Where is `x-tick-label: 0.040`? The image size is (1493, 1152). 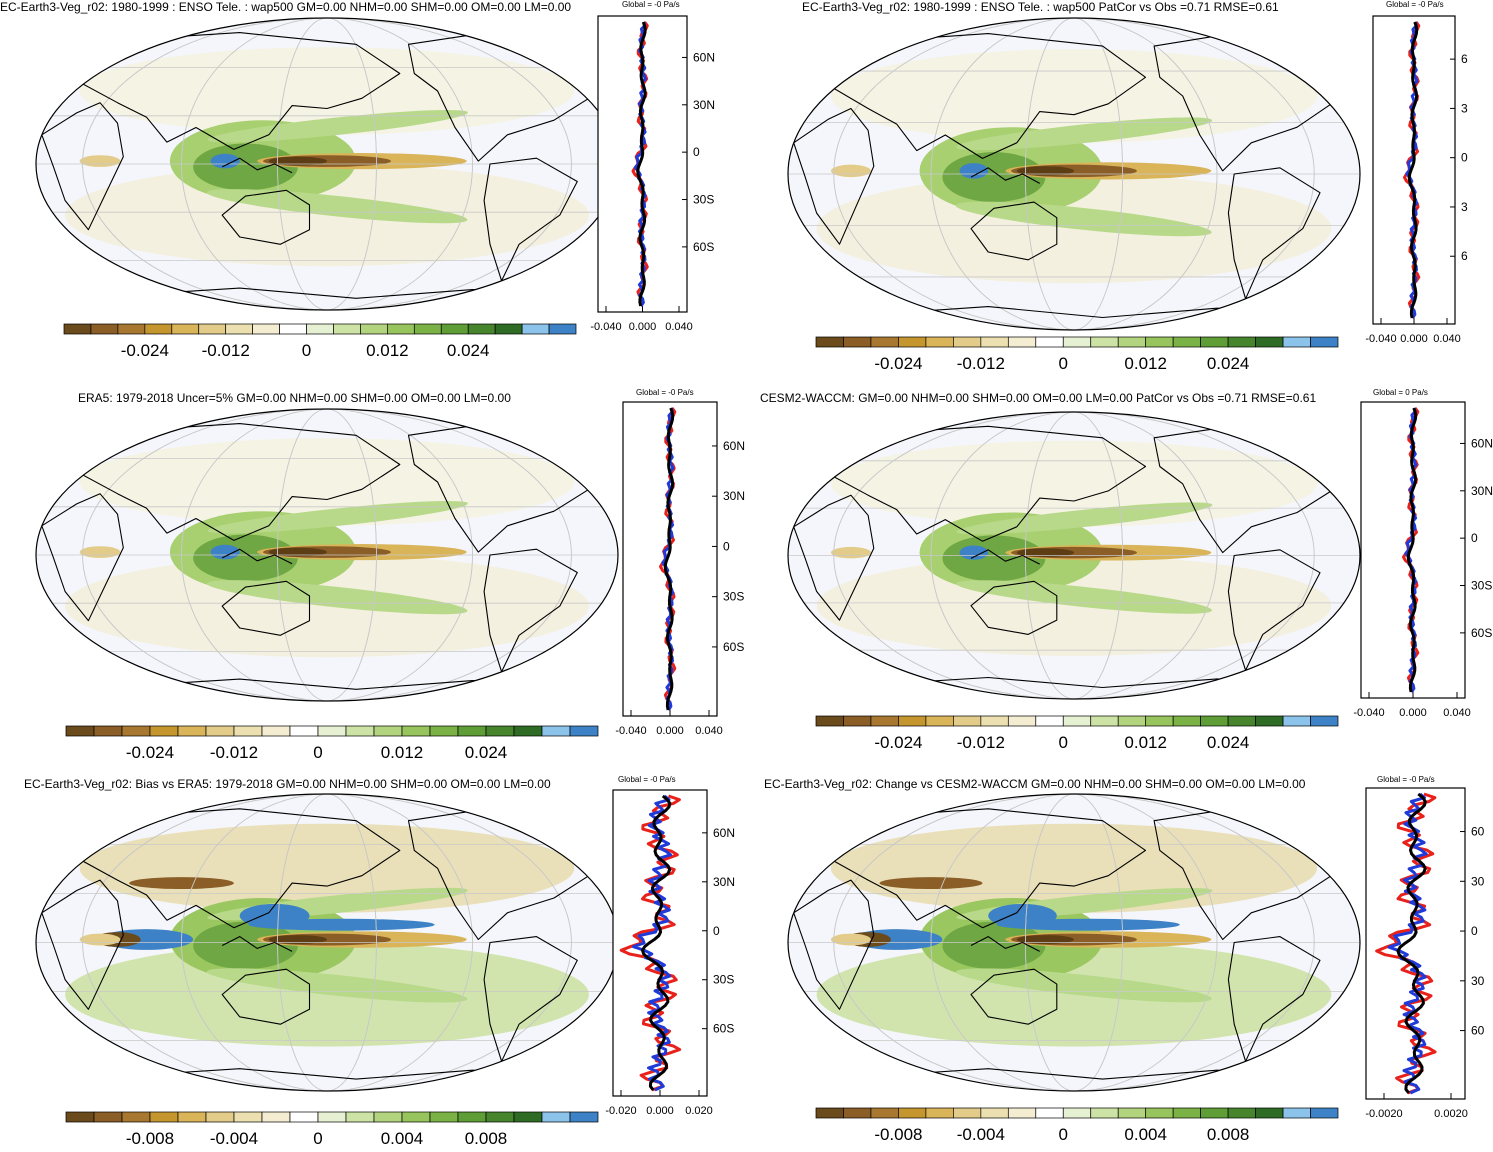 x-tick-label: 0.040 is located at coordinates (1447, 339).